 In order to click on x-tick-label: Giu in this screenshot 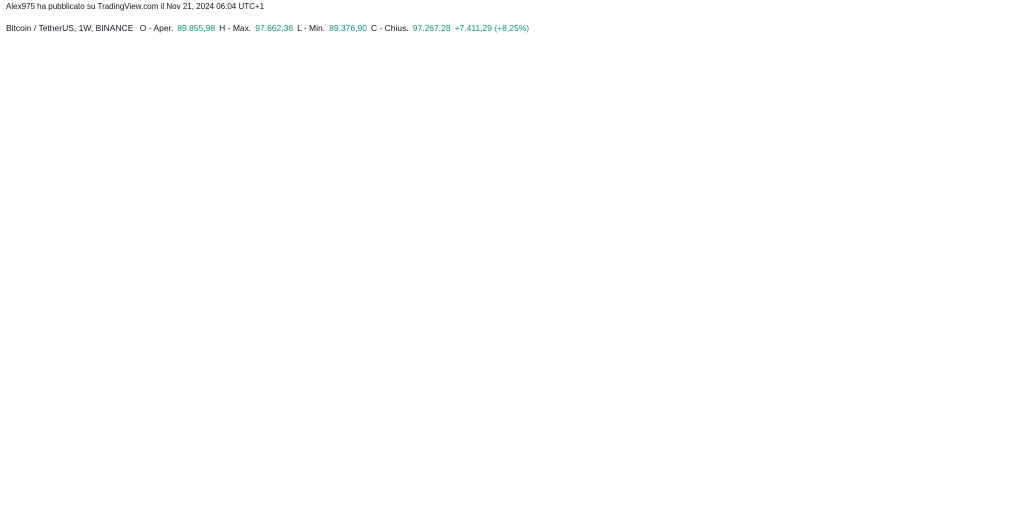, I will do `click(471, 490)`.